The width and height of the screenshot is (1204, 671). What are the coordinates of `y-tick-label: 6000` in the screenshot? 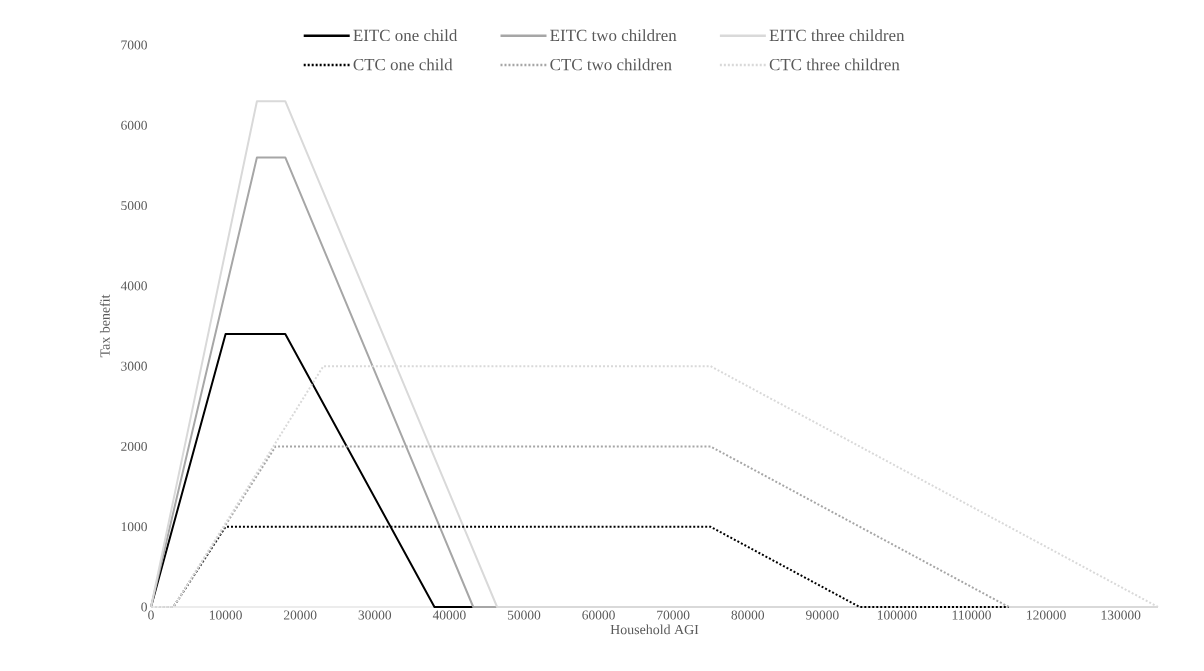 It's located at (134, 125).